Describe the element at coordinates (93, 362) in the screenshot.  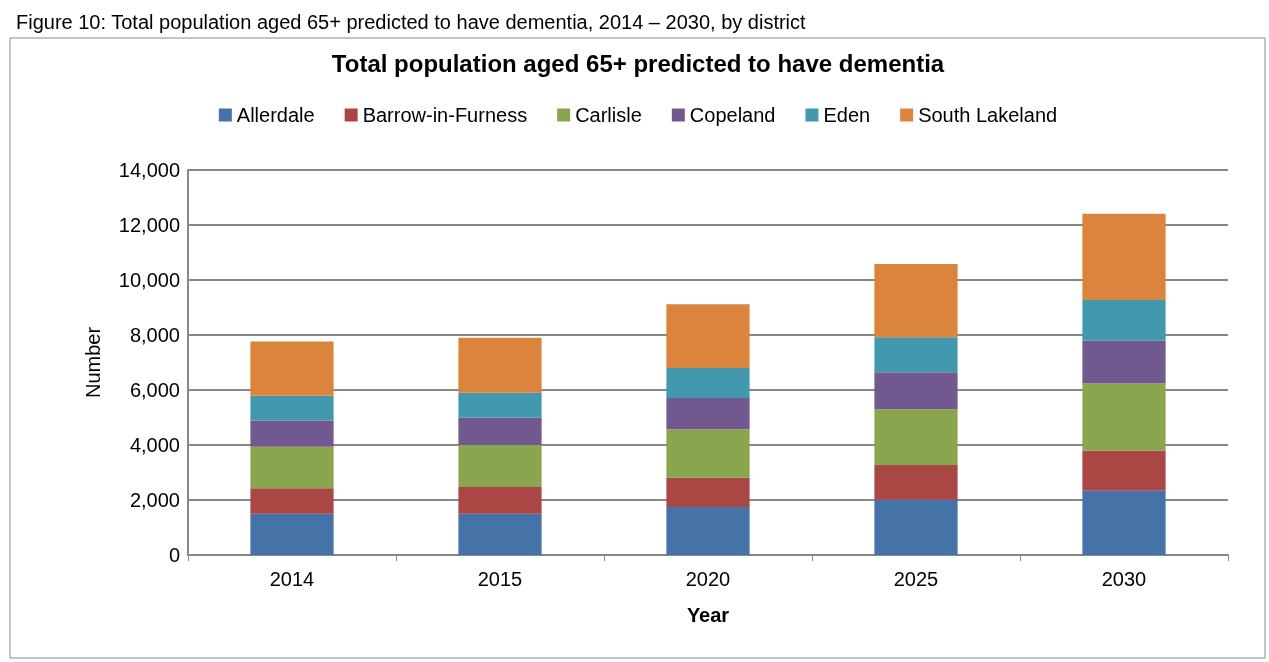
I see `y-axis-title: Number` at that location.